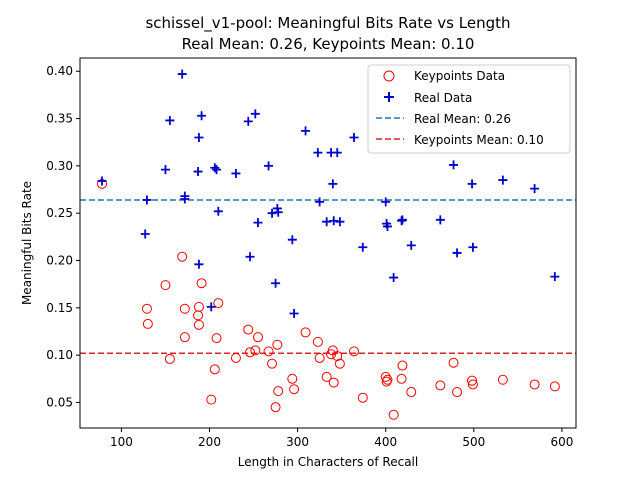 This screenshot has height=480, width=640. I want to click on x-tick-label: 400, so click(385, 442).